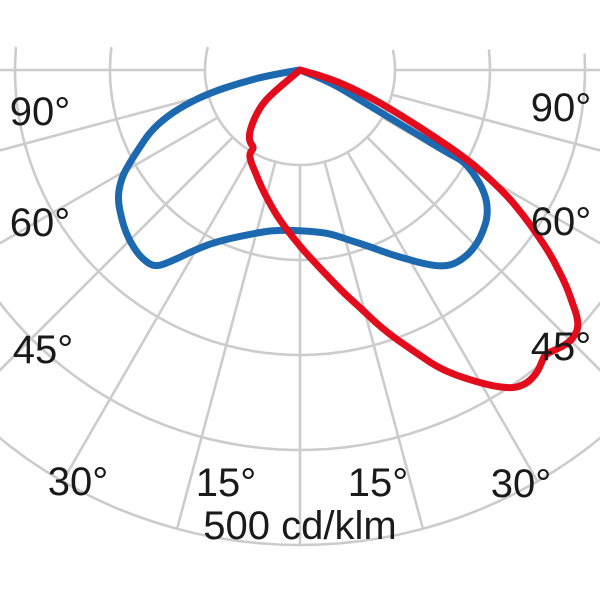  I want to click on angle-tick-label-right: 60°, so click(561, 222).